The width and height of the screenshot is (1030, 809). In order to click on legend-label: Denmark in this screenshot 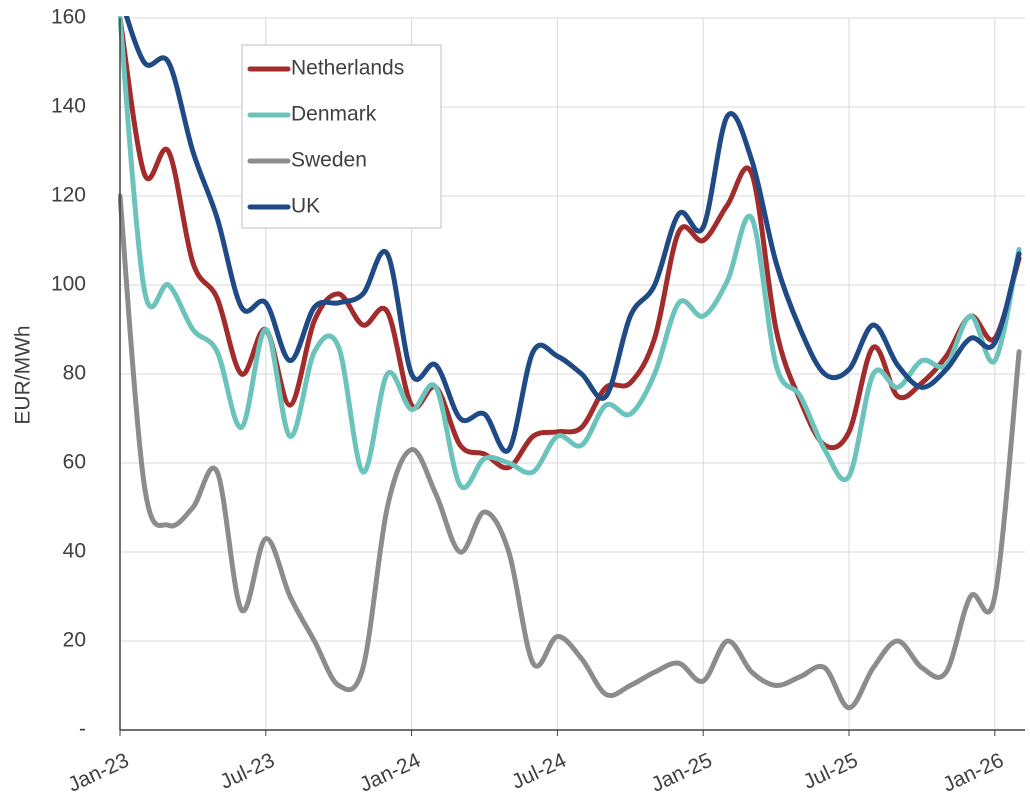, I will do `click(334, 114)`.